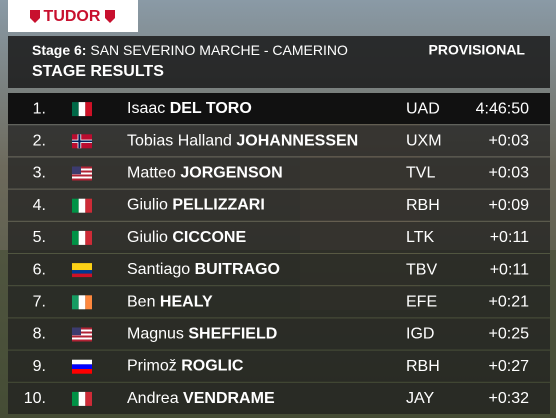 The height and width of the screenshot is (418, 556). I want to click on first-name: Magnus, so click(155, 334).